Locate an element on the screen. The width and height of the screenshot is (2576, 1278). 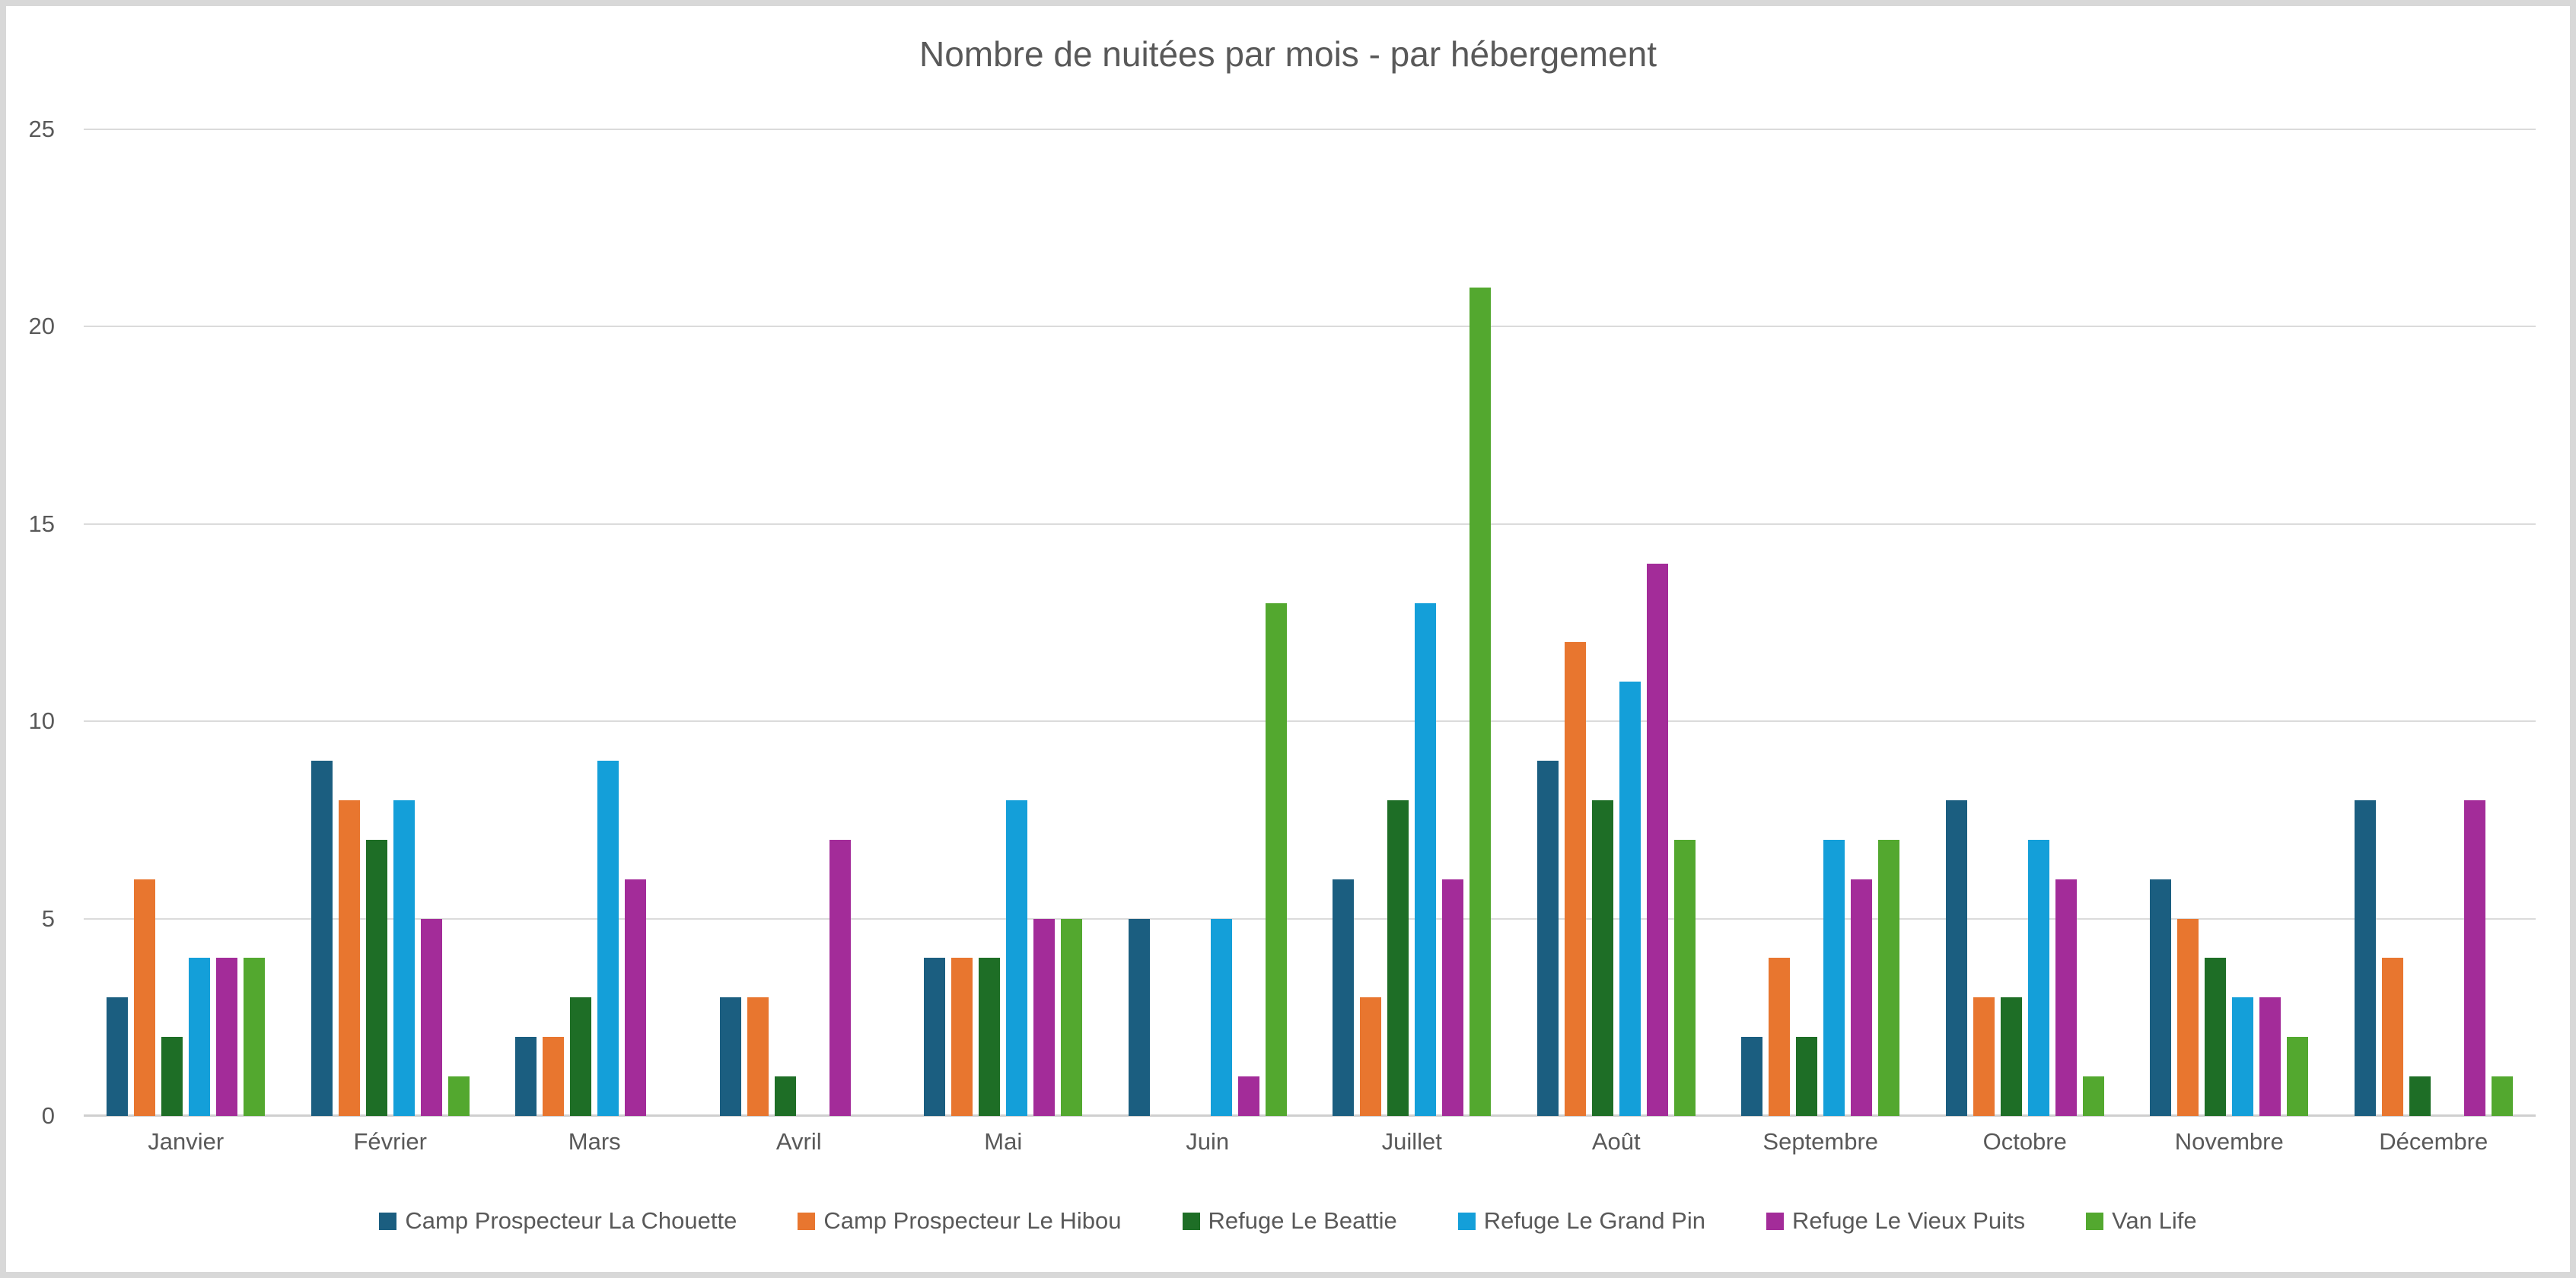
bar-group: Février is located at coordinates (390, 642).